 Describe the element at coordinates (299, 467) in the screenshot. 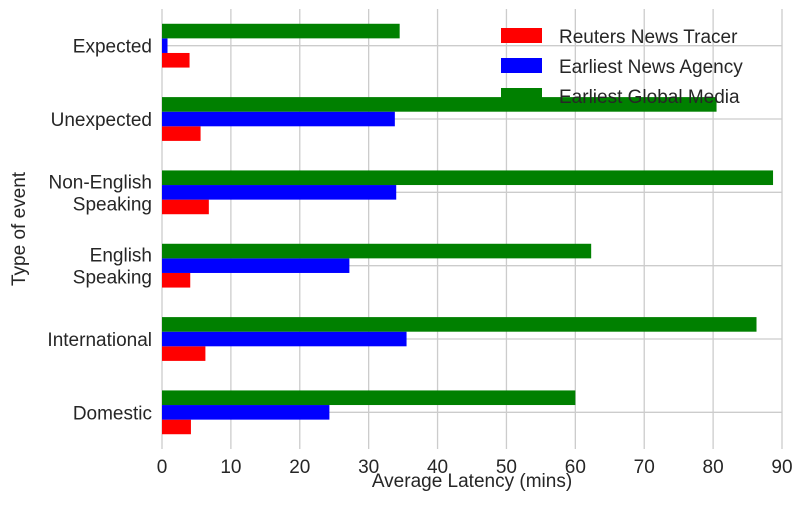

I see `x-tick-label: 20` at that location.